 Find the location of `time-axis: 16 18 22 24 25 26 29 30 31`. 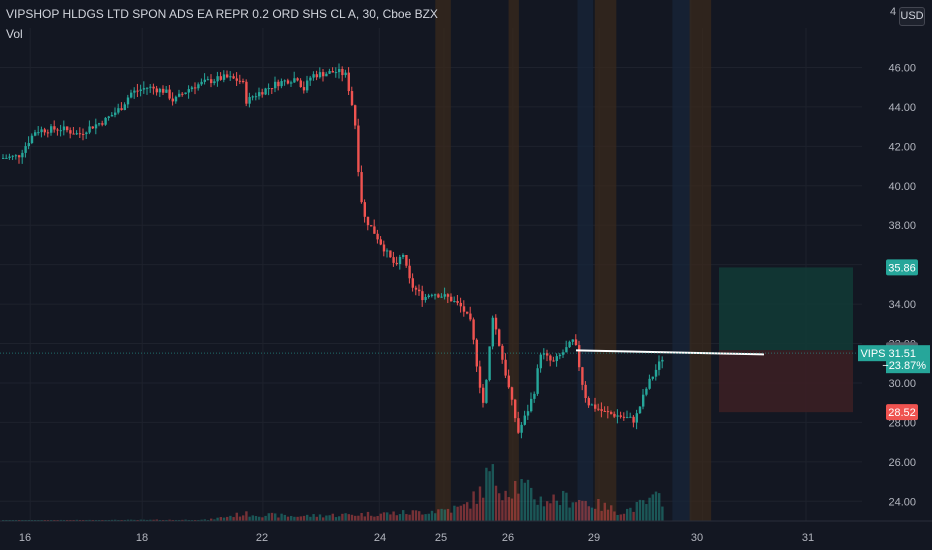

time-axis: 16 18 22 24 25 26 29 30 31 is located at coordinates (466, 535).